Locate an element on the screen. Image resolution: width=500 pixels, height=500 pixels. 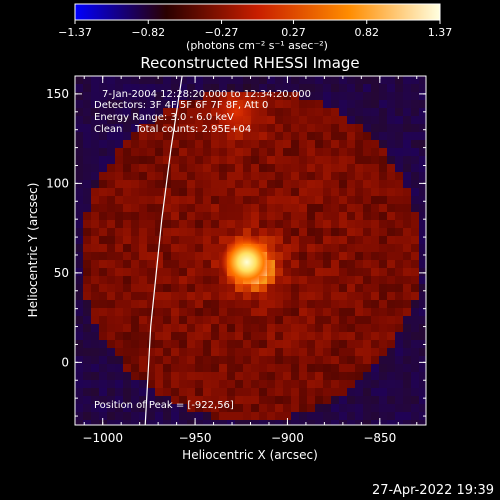
annotation-energy-range: Energy Range: 3.0 - 6.0 keV is located at coordinates (164, 117).